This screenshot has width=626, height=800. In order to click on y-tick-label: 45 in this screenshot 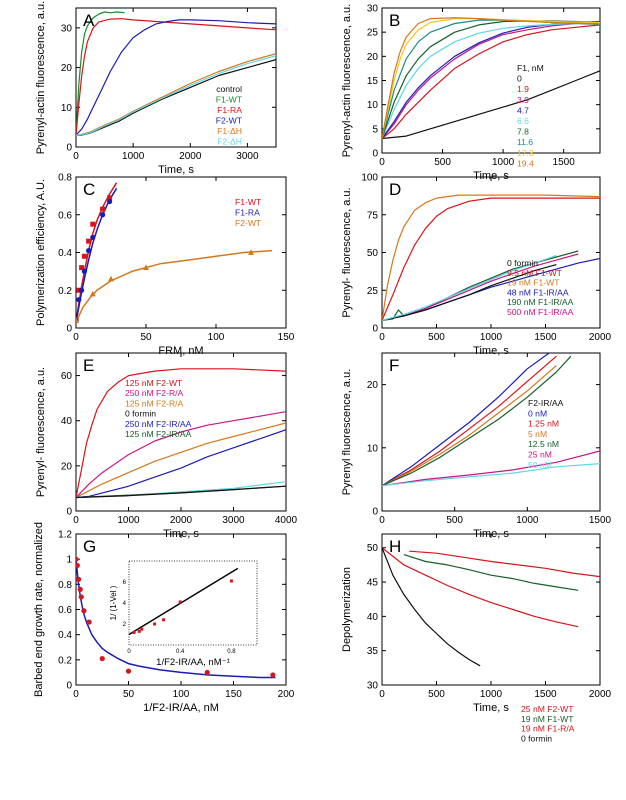, I will do `click(373, 583)`.